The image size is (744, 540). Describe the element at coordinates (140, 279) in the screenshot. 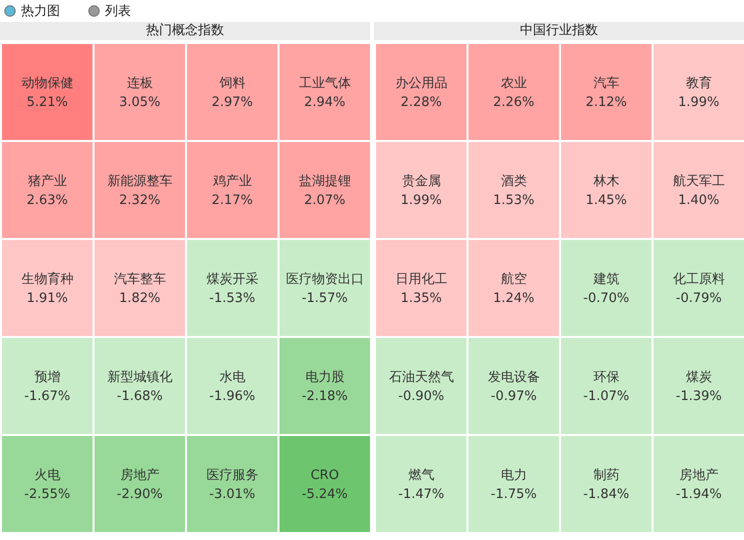

I see `category-label: 汽车整车` at that location.